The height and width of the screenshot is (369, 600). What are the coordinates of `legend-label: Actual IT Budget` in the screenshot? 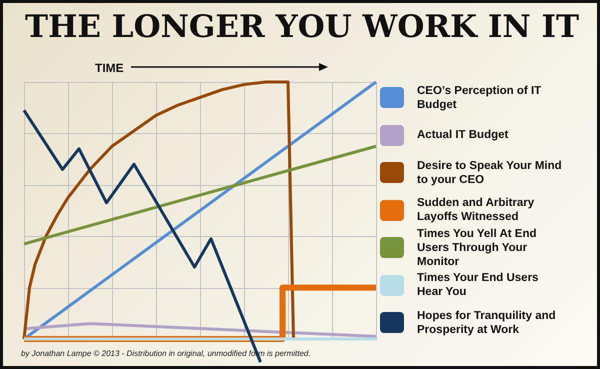 It's located at (463, 135).